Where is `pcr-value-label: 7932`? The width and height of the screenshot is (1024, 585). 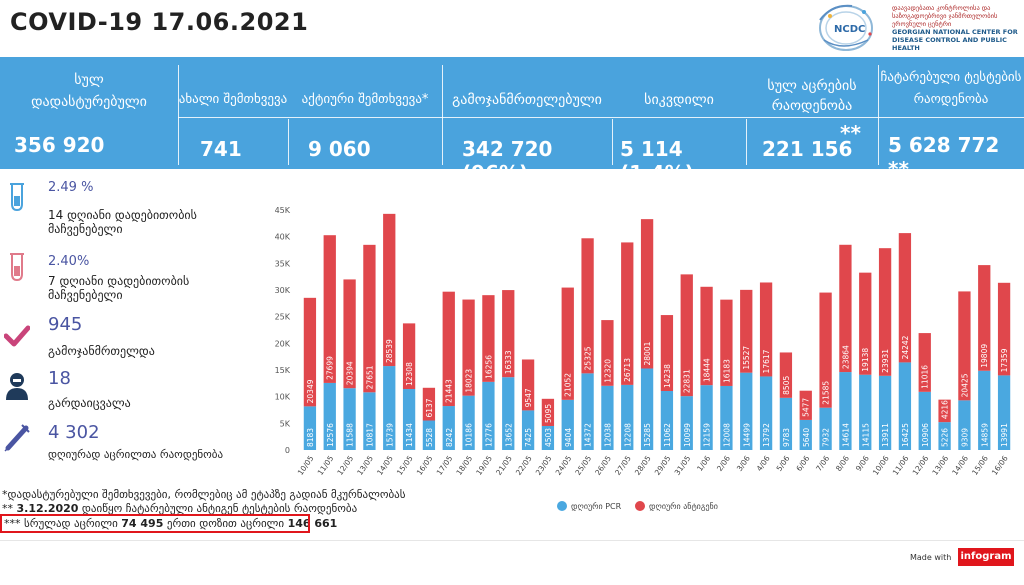
pcr-value-label: 7932 is located at coordinates (826, 437).